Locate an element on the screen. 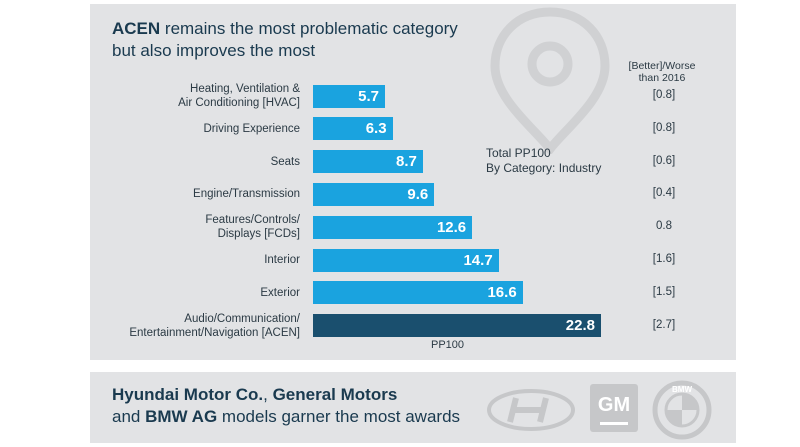 The image size is (800, 447). award-brand-gm: General Motors is located at coordinates (335, 394).